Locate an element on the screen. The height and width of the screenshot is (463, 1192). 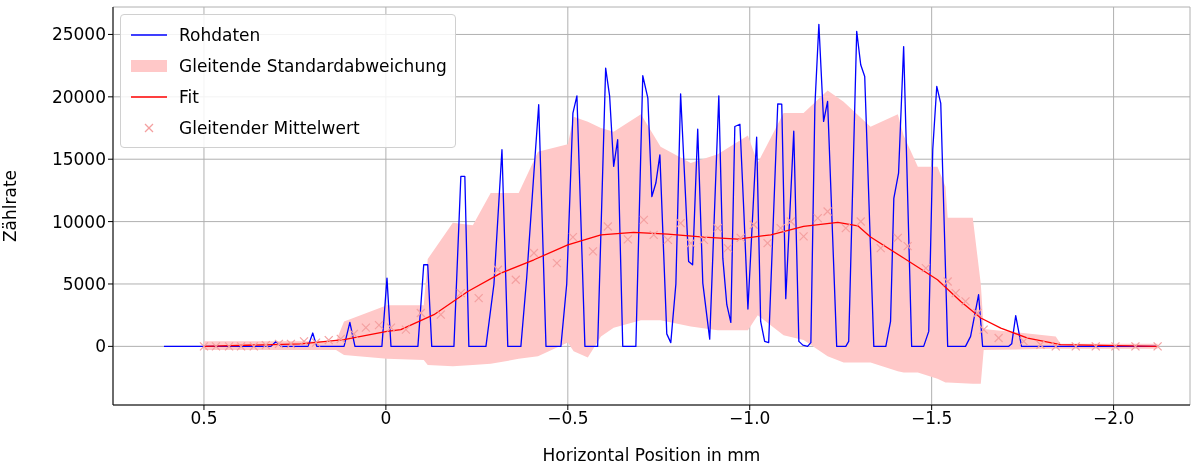
y-tick-label: 0 is located at coordinates (100, 346).